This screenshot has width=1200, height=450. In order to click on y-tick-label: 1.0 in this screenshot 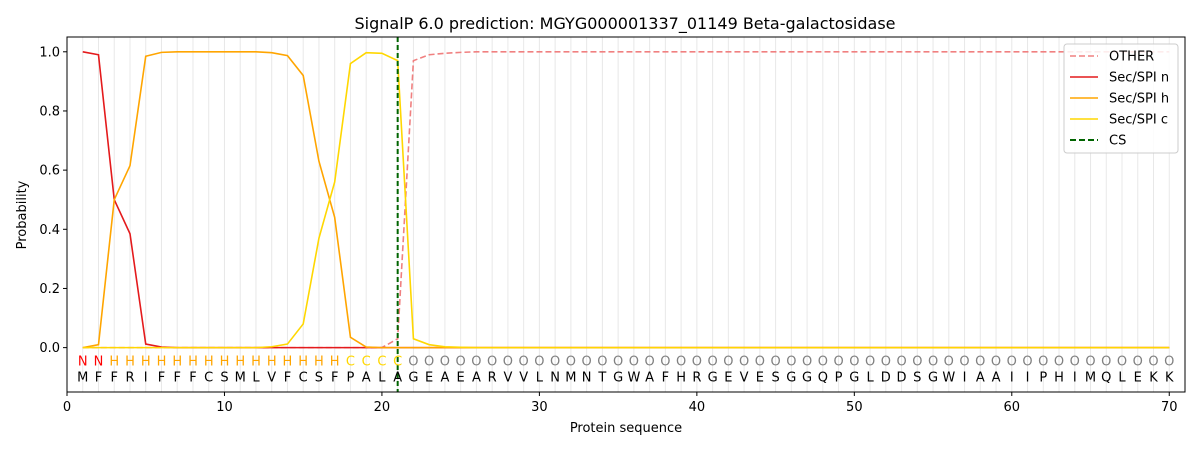, I will do `click(49, 52)`.